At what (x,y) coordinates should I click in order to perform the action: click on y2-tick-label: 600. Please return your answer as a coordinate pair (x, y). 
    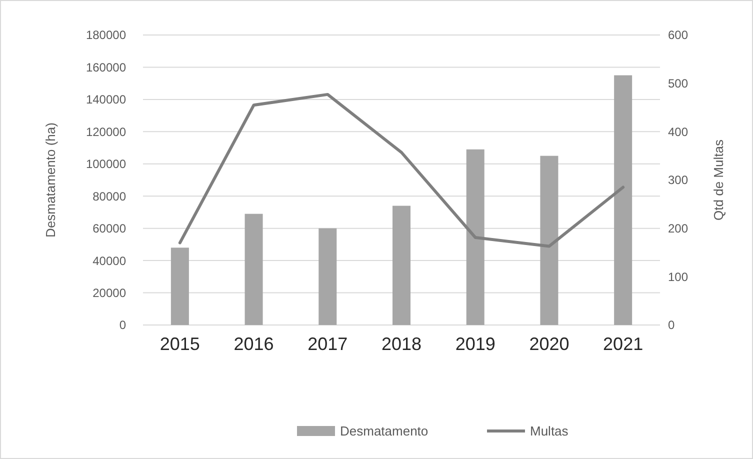
    Looking at the image, I should click on (678, 35).